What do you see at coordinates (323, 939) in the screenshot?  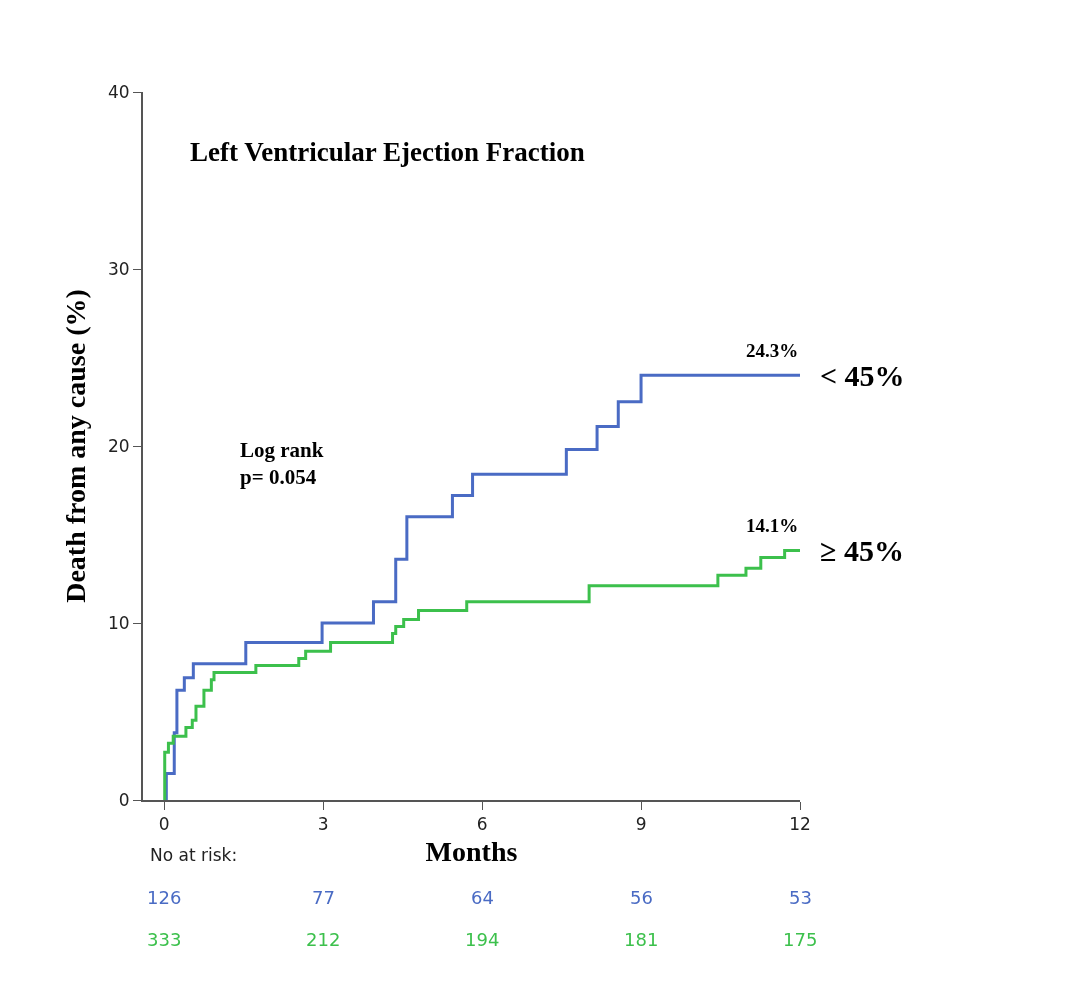 I see `text: 212` at bounding box center [323, 939].